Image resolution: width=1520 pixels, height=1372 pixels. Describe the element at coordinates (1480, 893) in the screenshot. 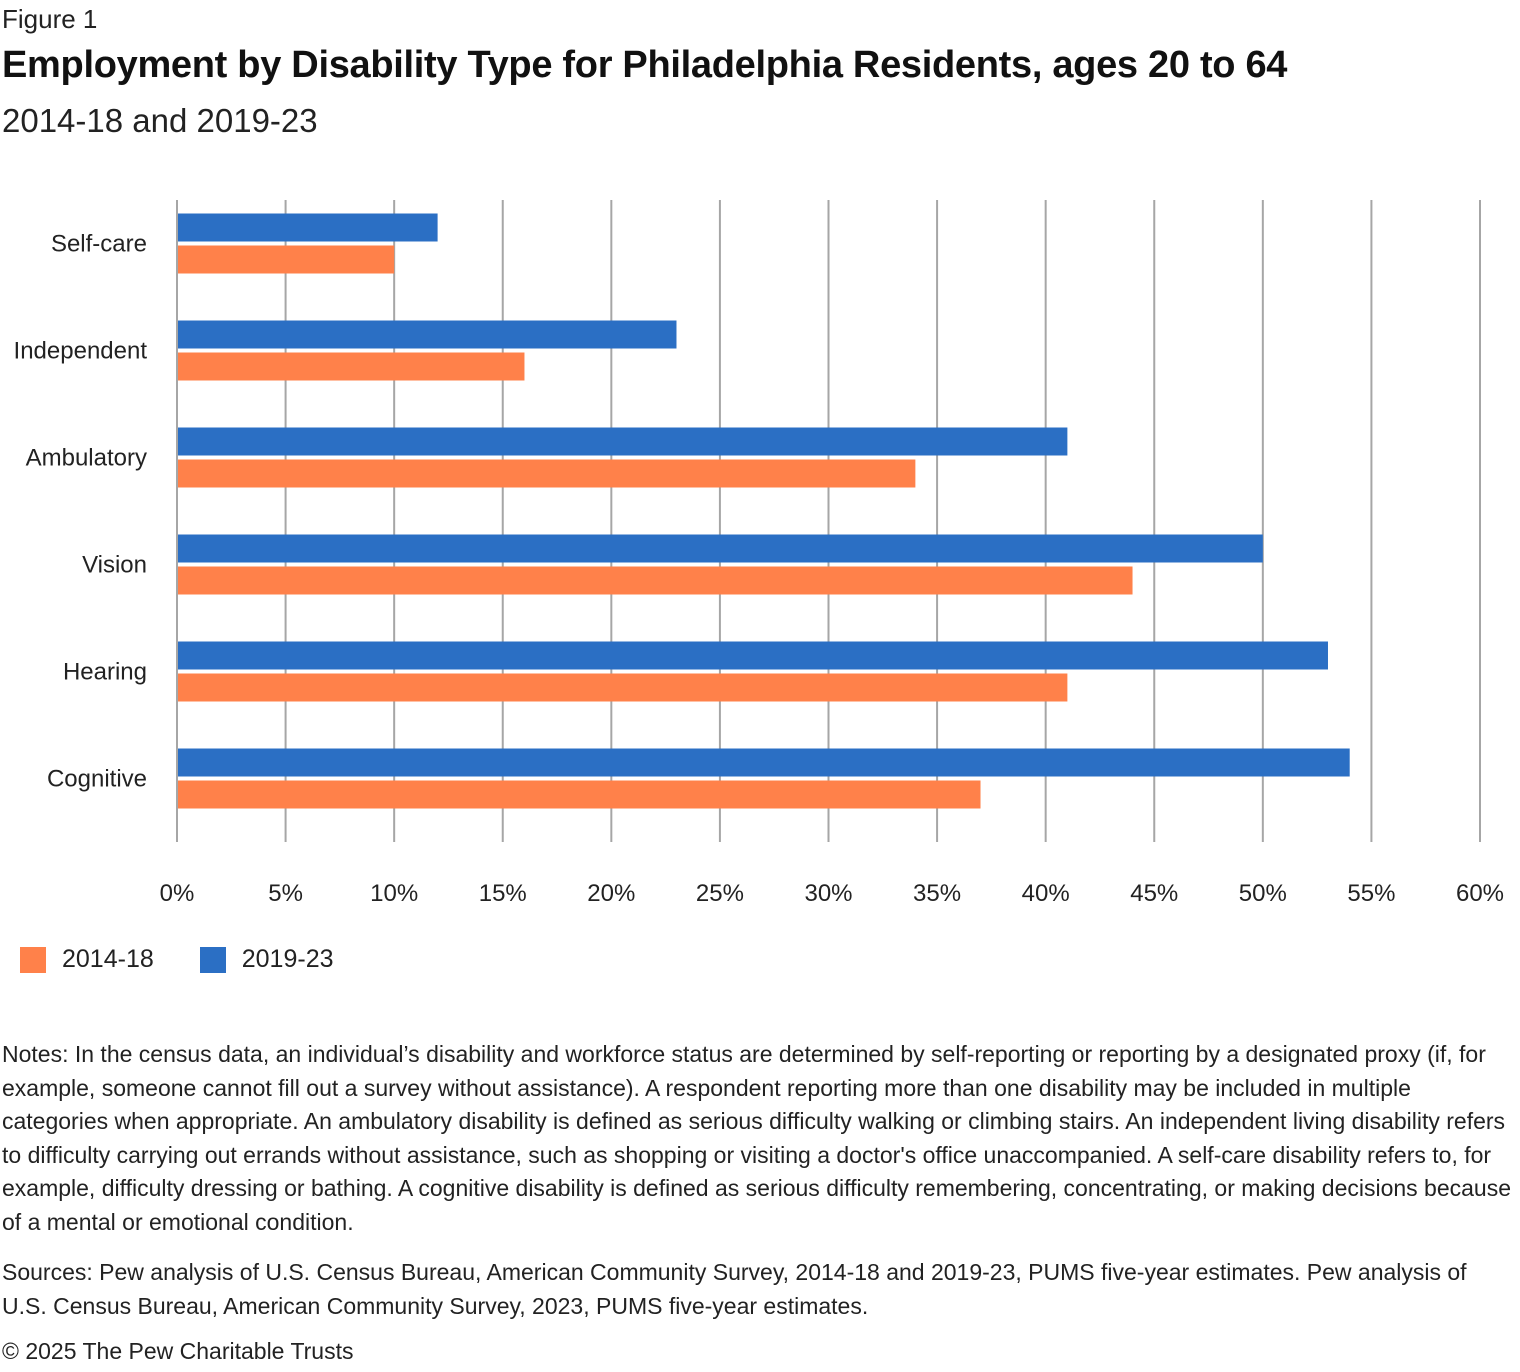

I see `x-tick-label: 60%` at that location.